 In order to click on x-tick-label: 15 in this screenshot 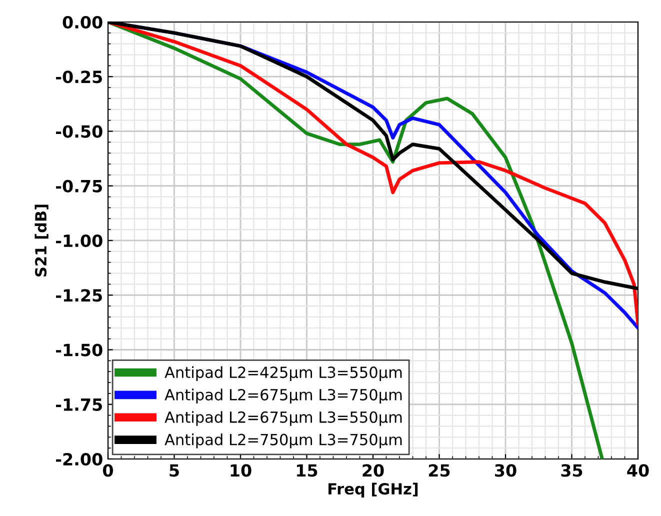, I will do `click(307, 470)`.